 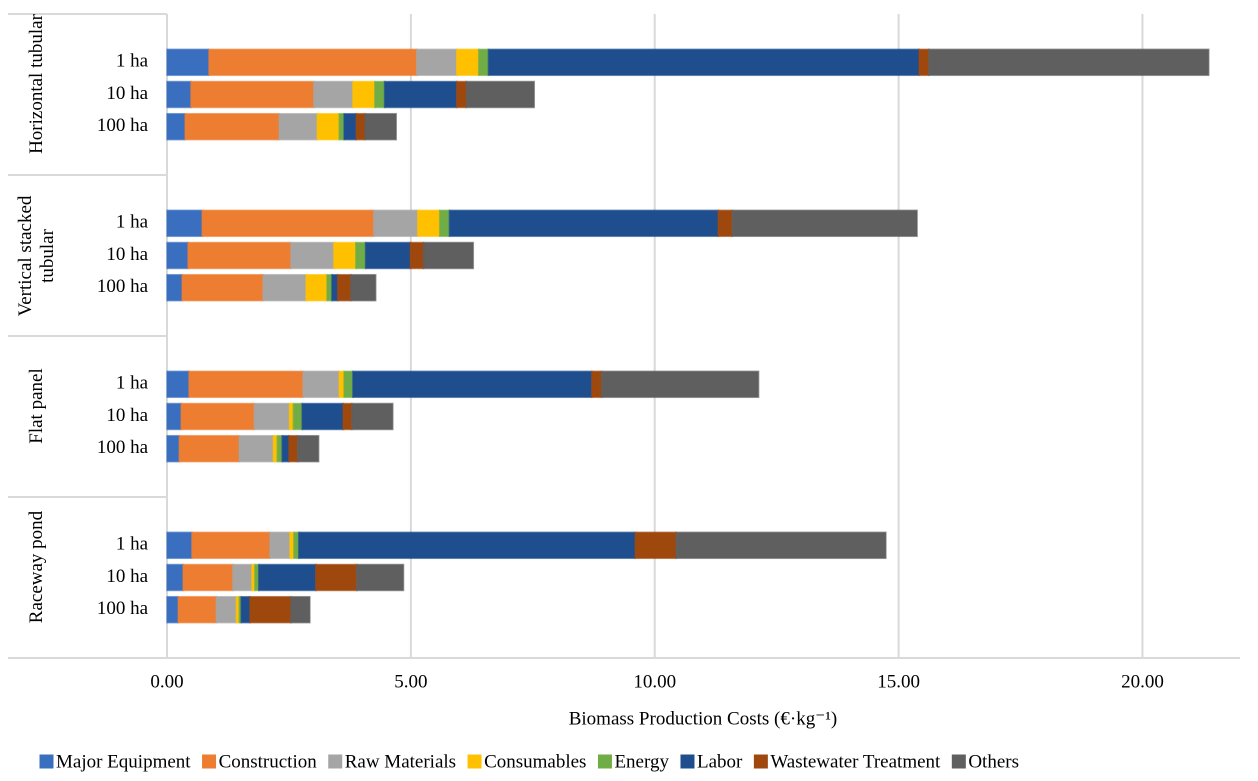 I want to click on group-label: Flat panel, so click(x=36, y=405).